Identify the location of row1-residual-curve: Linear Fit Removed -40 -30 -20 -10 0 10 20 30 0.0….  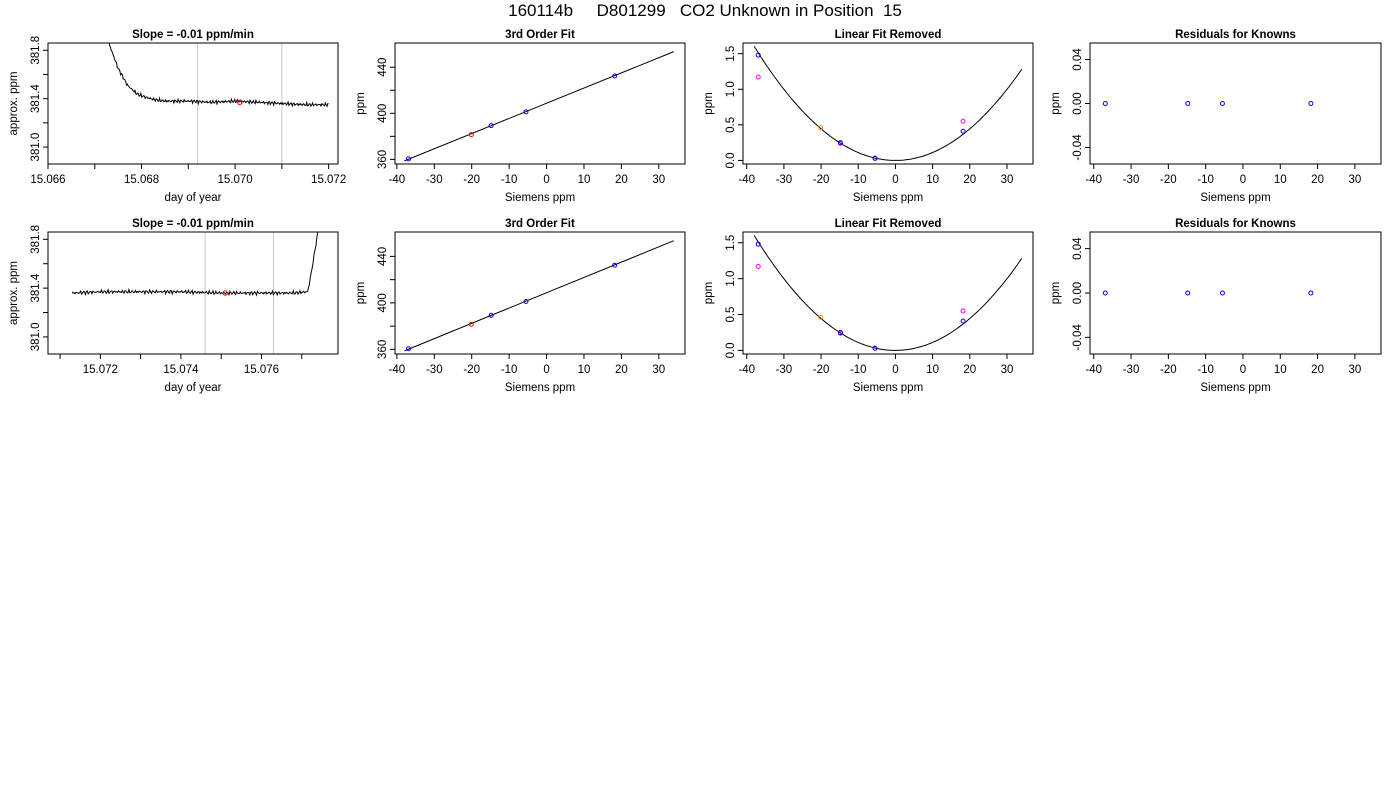
(868, 116).